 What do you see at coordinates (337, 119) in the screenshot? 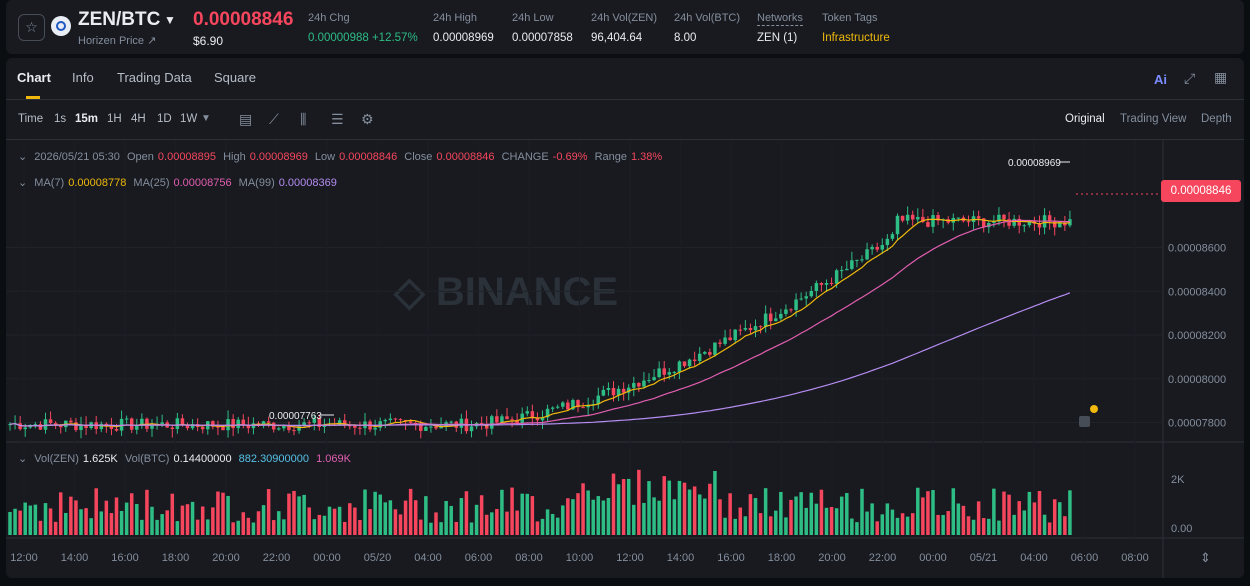
I see `chart-settings-icon: ☰` at bounding box center [337, 119].